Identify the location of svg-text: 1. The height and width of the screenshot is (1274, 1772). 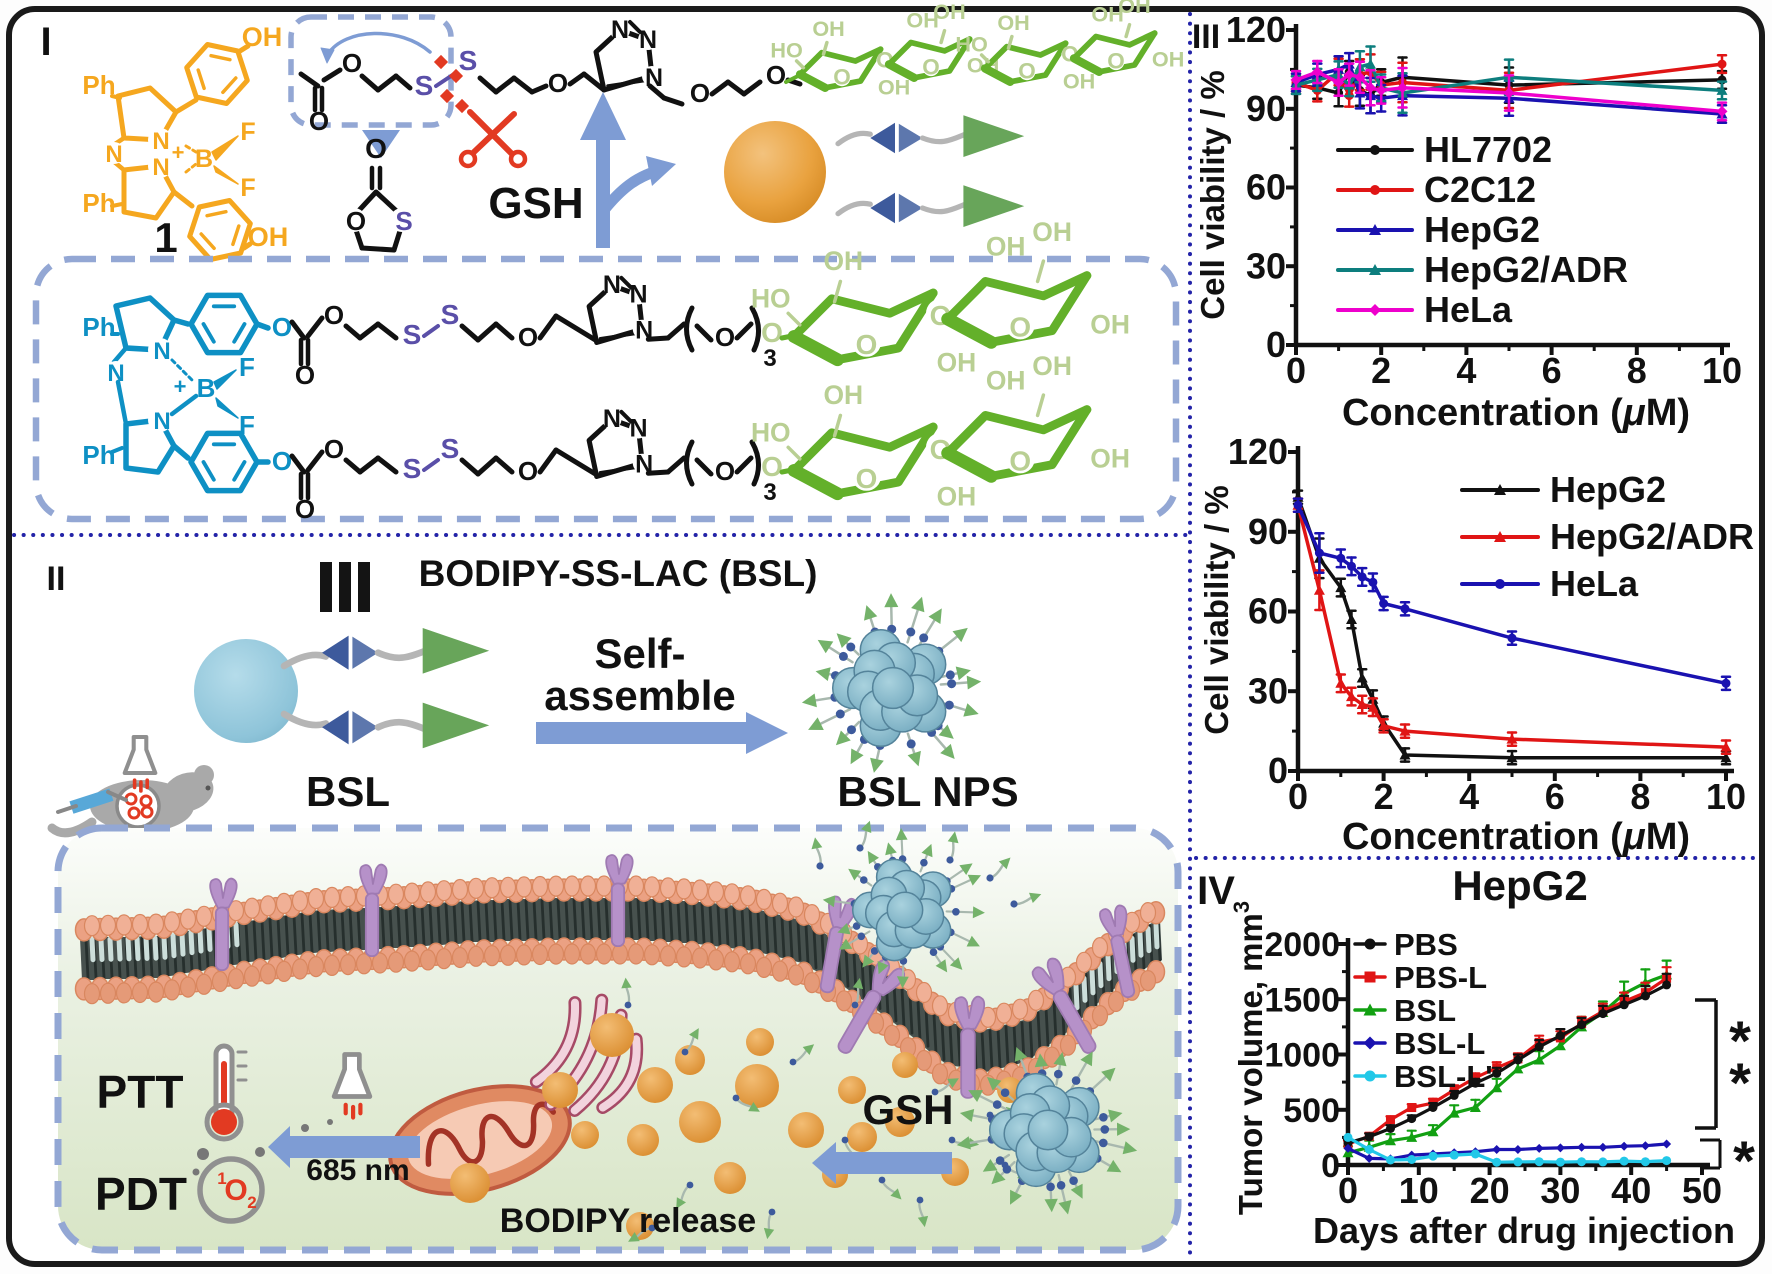
(221, 1178).